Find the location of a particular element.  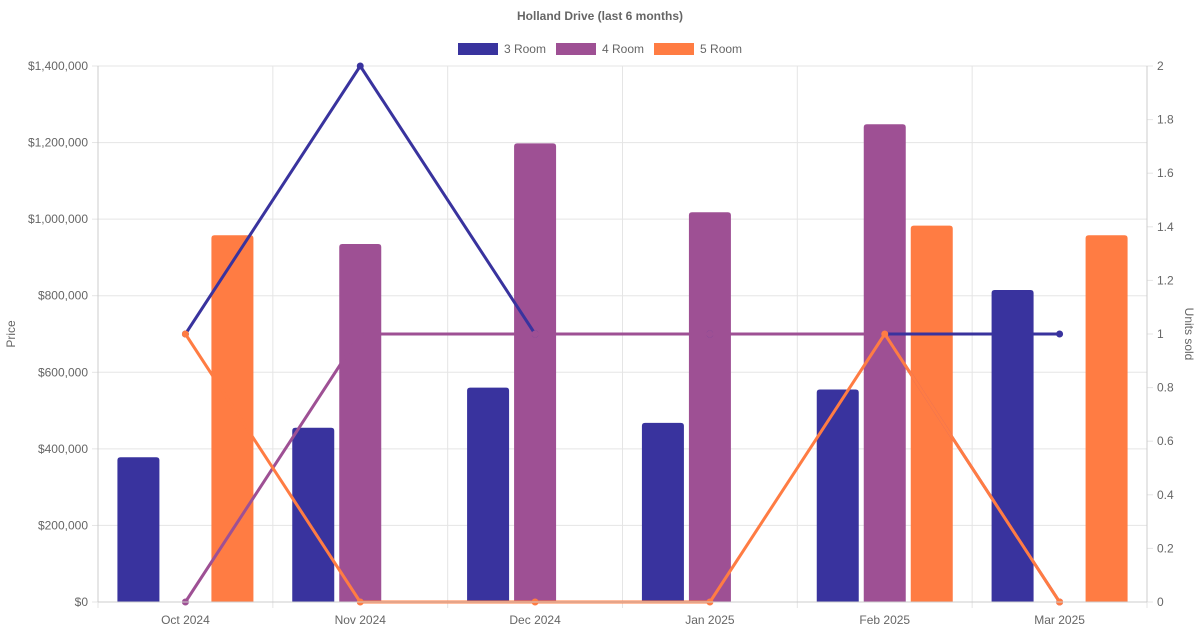

y-right-tick-label: 0.4 is located at coordinates (1165, 495).